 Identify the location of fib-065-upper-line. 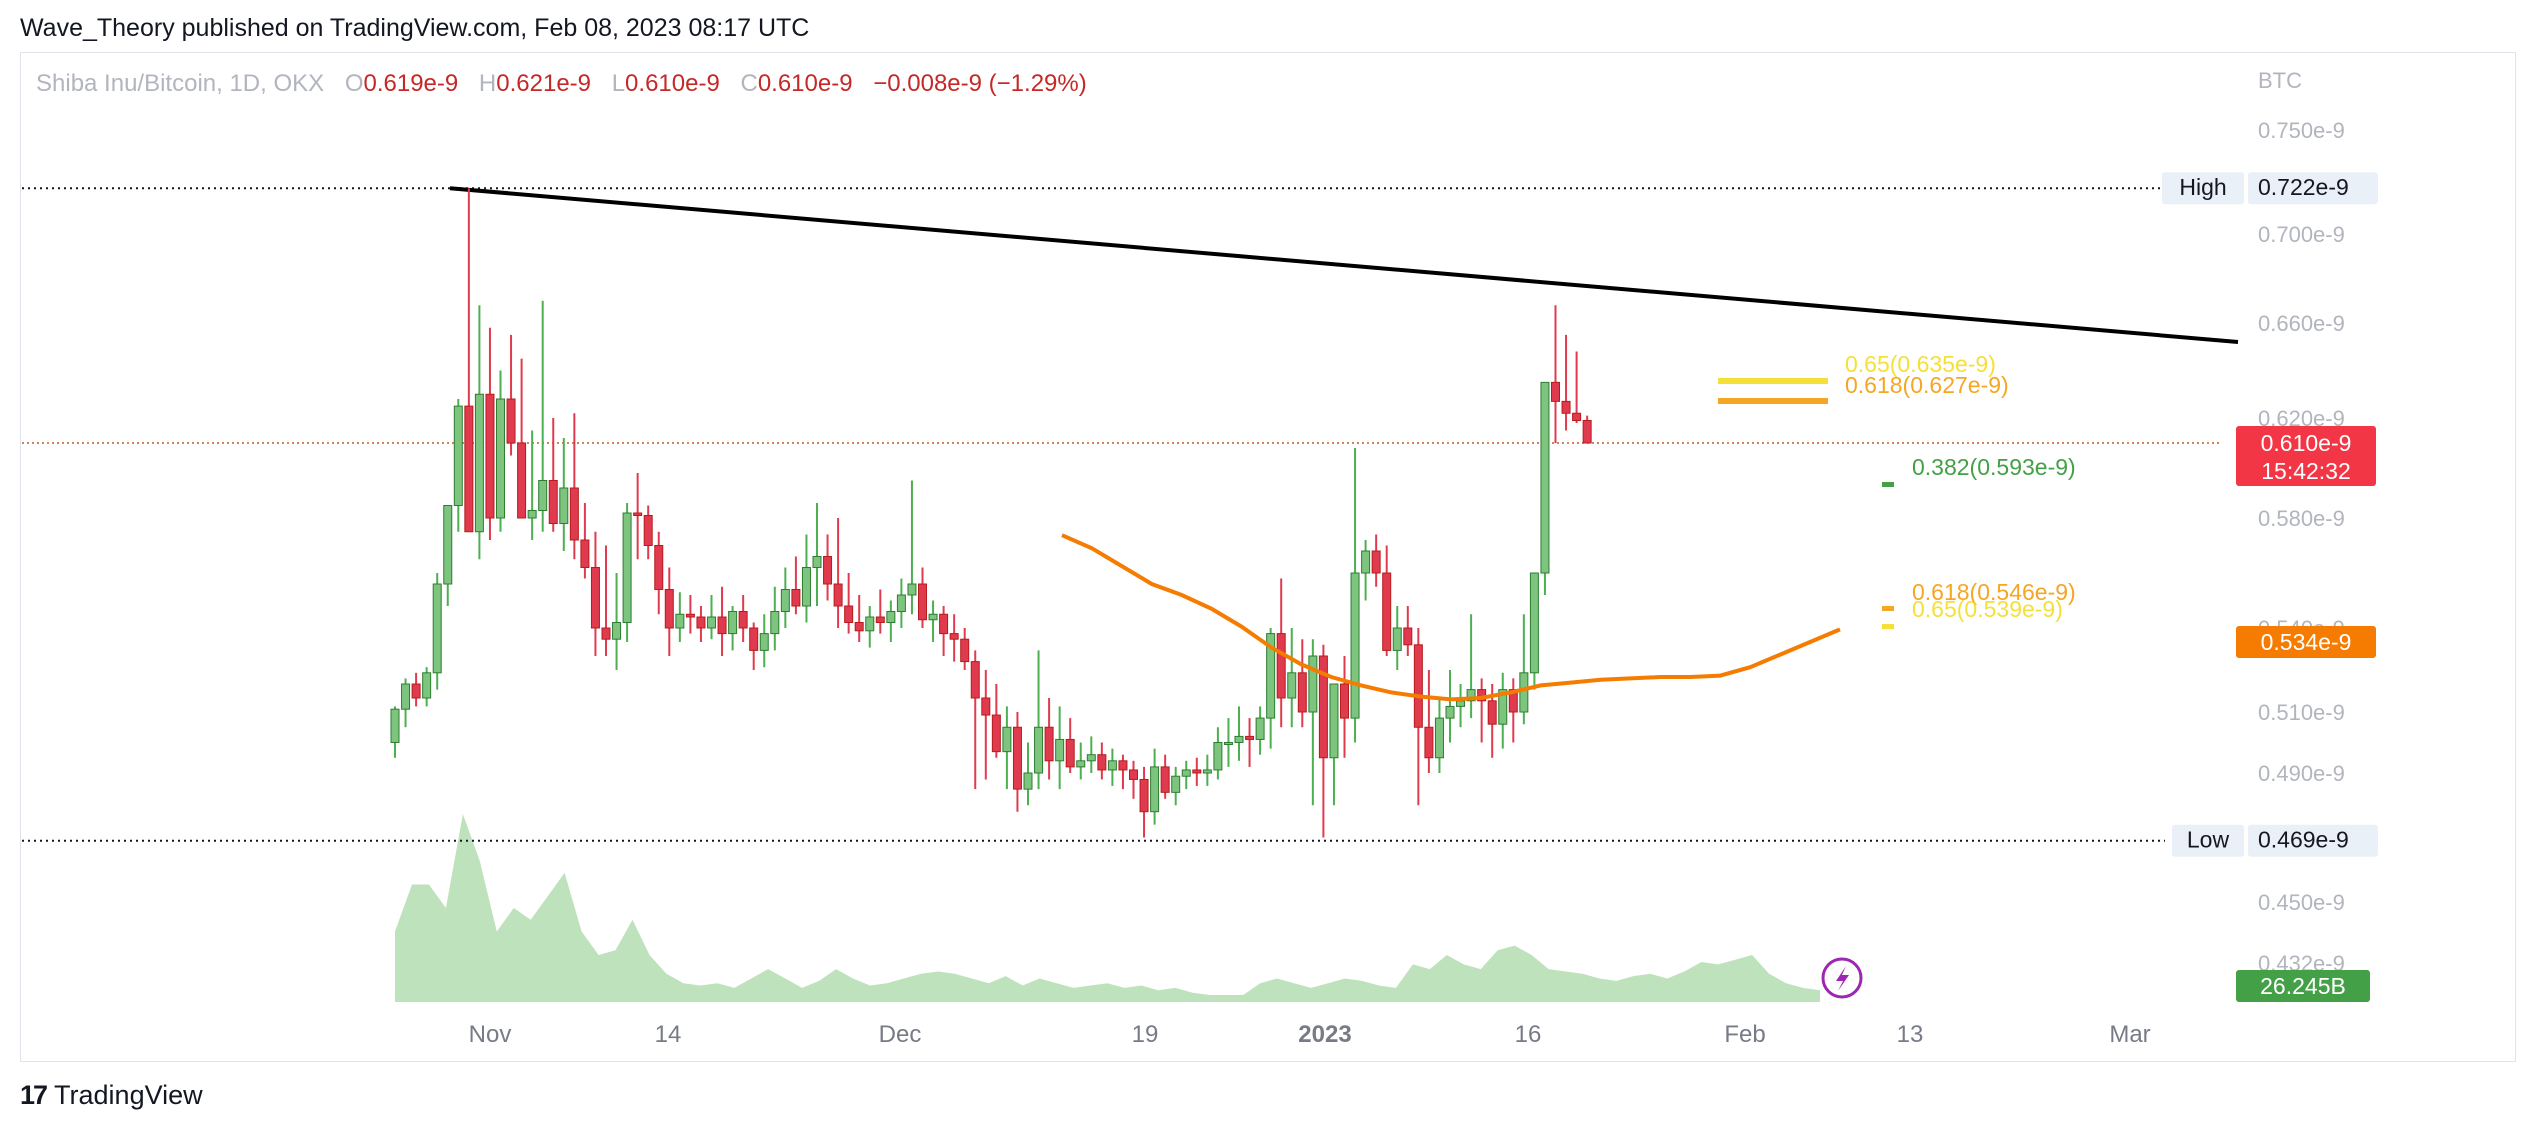
(1773, 381).